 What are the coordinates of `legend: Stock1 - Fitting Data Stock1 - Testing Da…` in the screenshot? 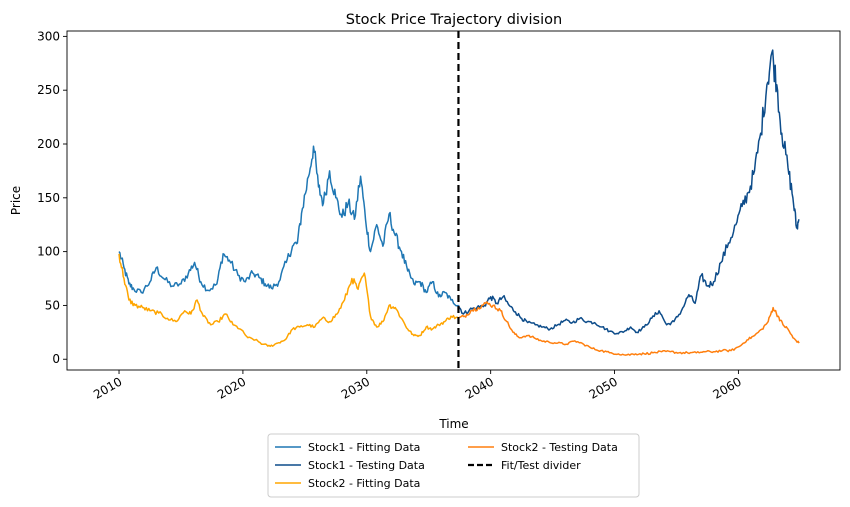 It's located at (453, 465).